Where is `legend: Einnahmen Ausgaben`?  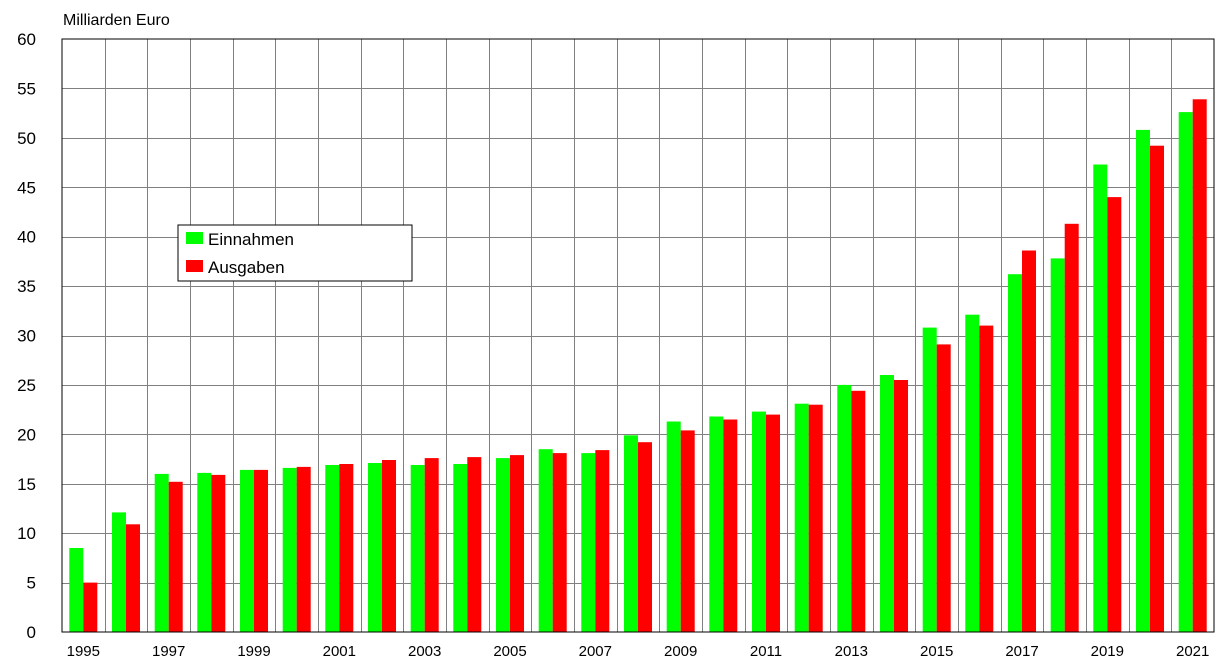
legend: Einnahmen Ausgaben is located at coordinates (295, 253).